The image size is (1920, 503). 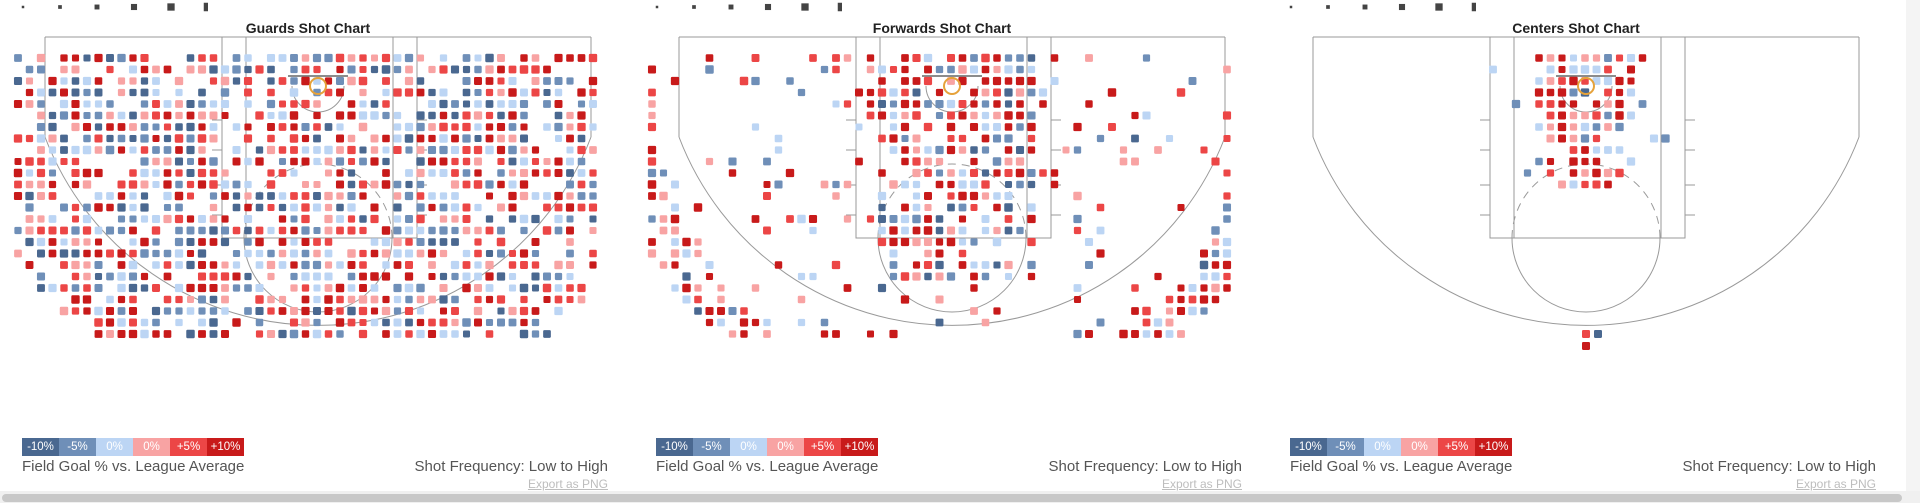 I want to click on frequency-legend, so click(x=1382, y=7).